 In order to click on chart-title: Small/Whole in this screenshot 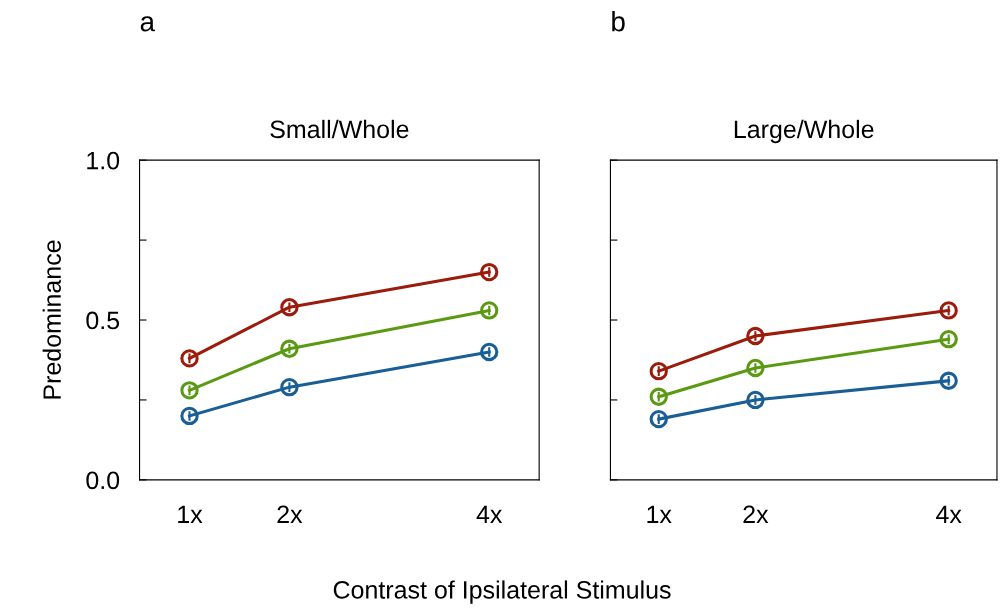, I will do `click(339, 129)`.